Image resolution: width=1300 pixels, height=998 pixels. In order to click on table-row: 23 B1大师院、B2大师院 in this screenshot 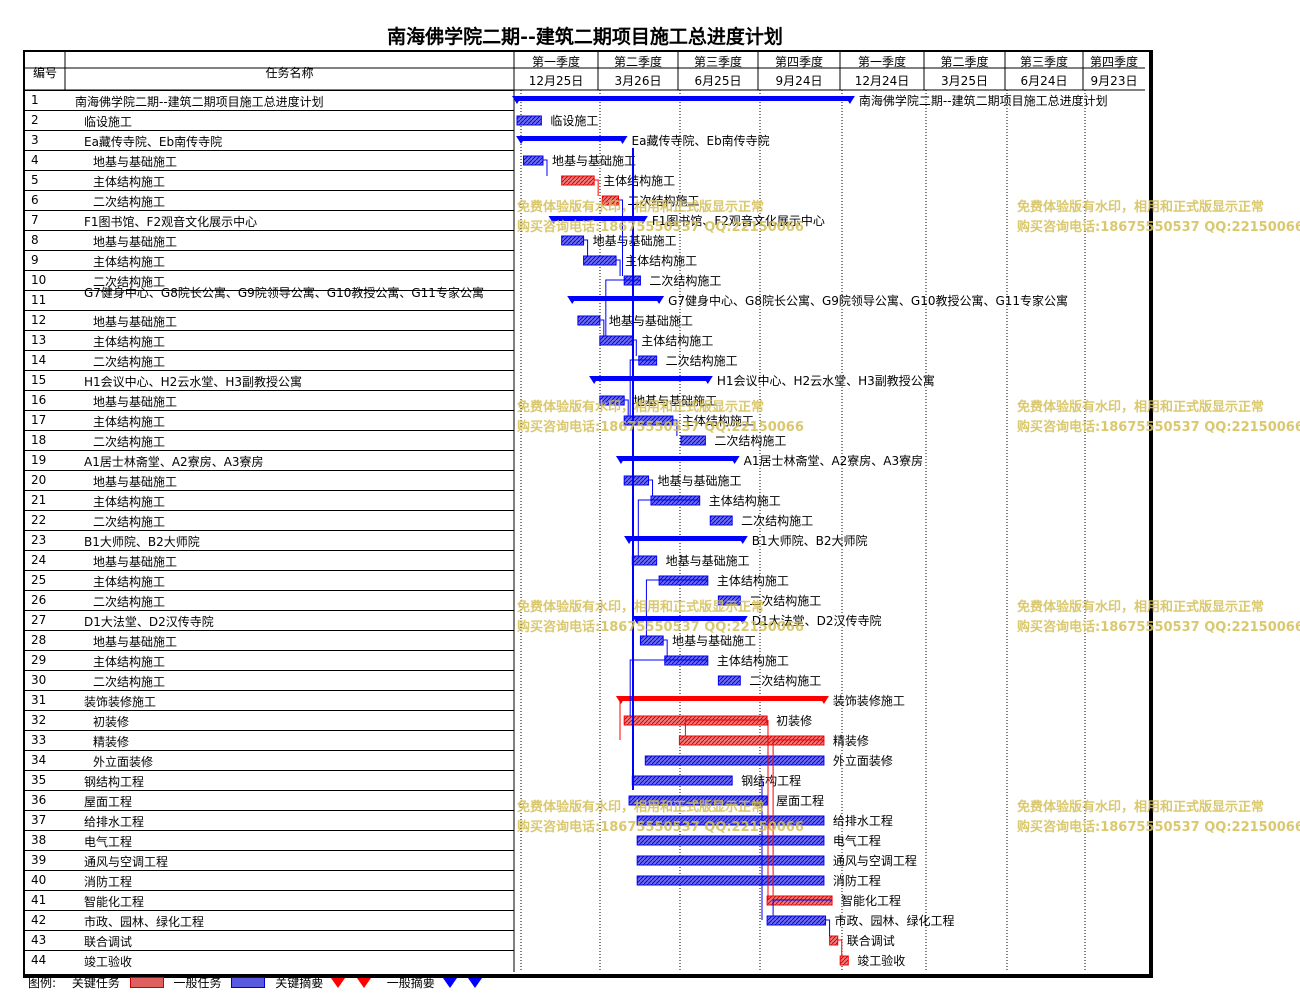, I will do `click(269, 540)`.